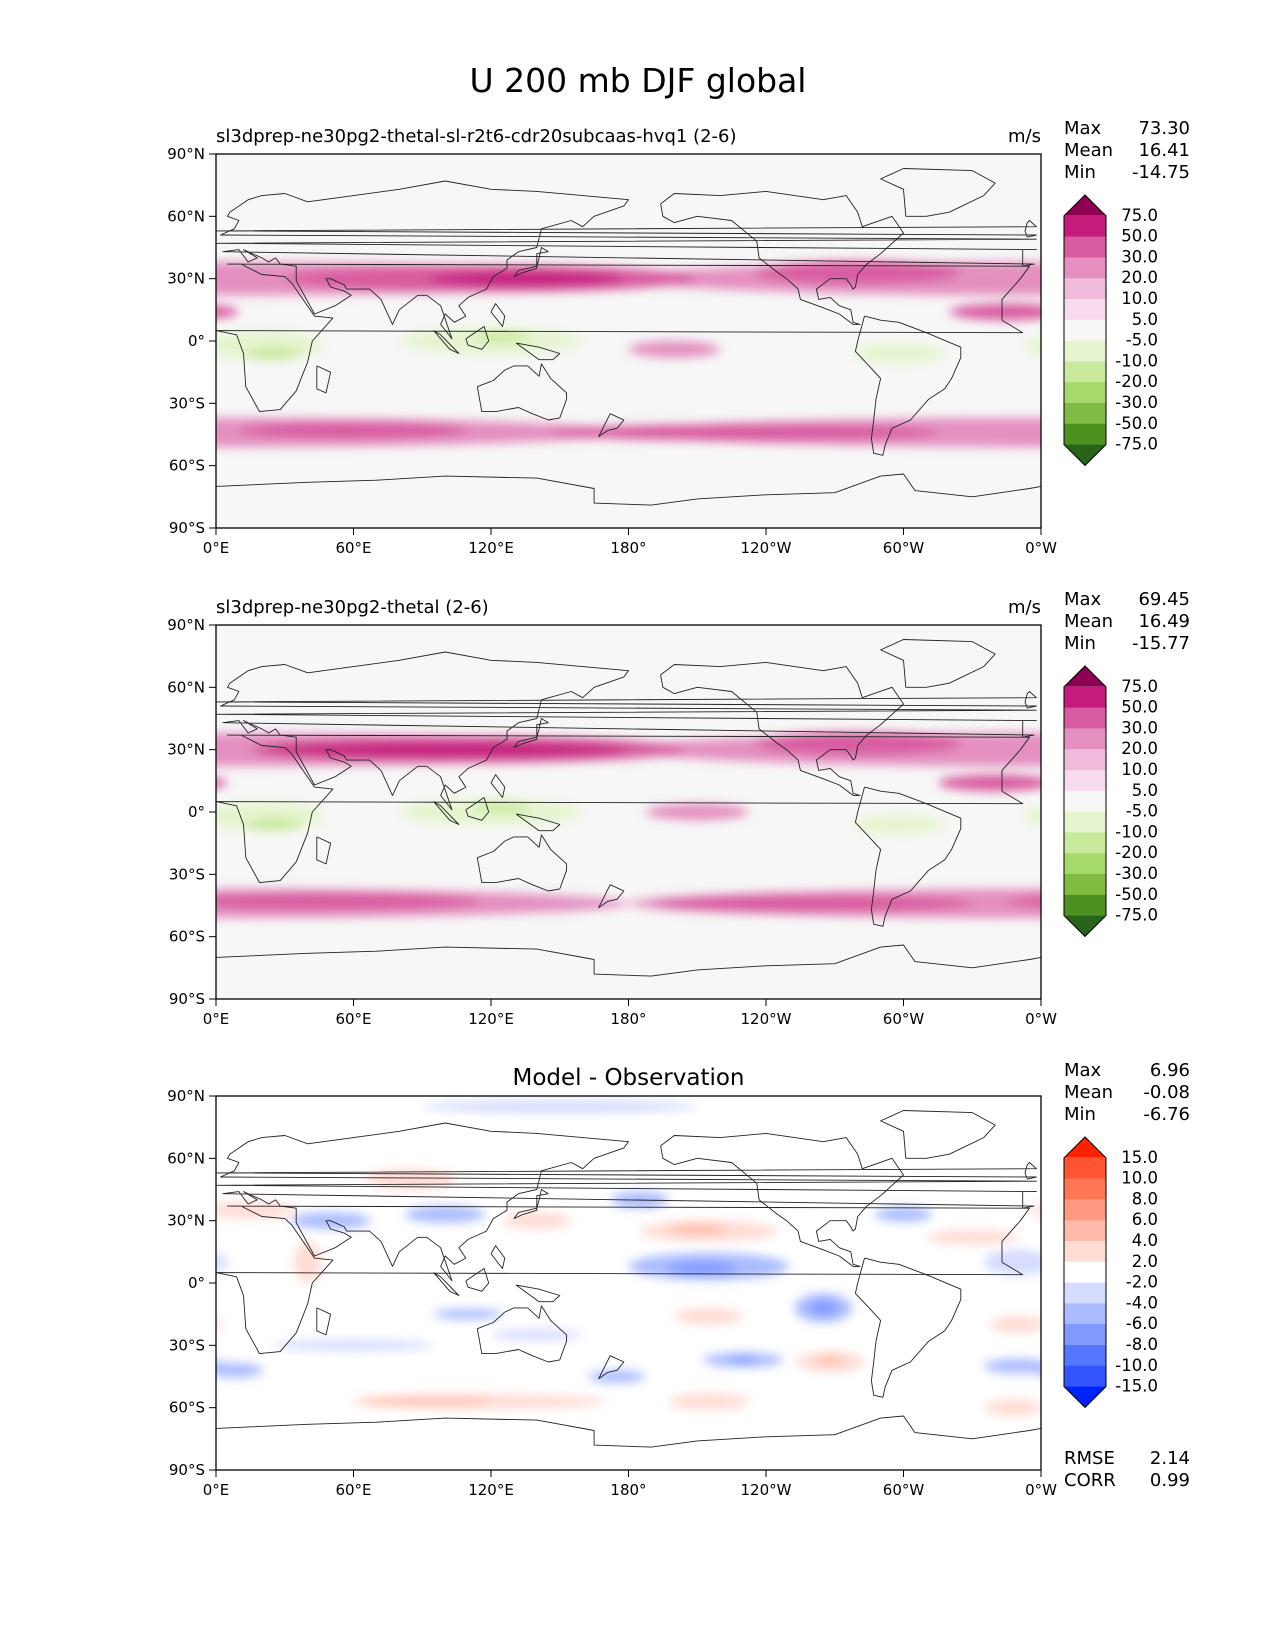 This screenshot has width=1275, height=1650. What do you see at coordinates (187, 1470) in the screenshot?
I see `y-tick-label: 90°S` at bounding box center [187, 1470].